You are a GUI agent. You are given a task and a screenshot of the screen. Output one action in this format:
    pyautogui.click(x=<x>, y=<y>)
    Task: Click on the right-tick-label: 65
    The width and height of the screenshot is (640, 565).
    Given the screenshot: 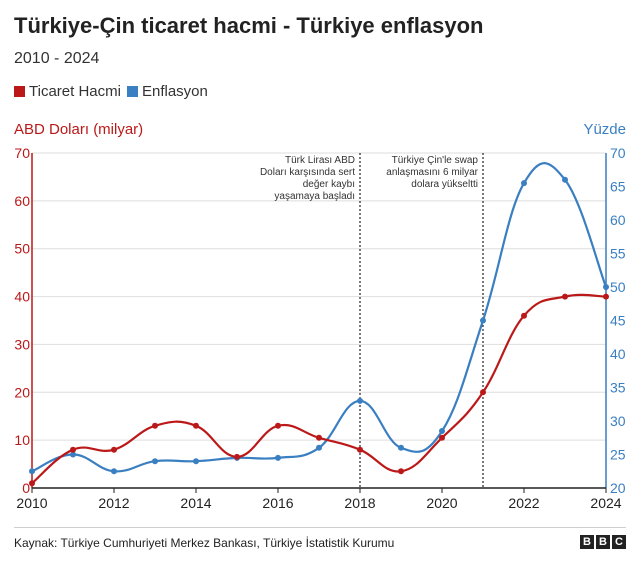 What is the action you would take?
    pyautogui.click(x=618, y=187)
    